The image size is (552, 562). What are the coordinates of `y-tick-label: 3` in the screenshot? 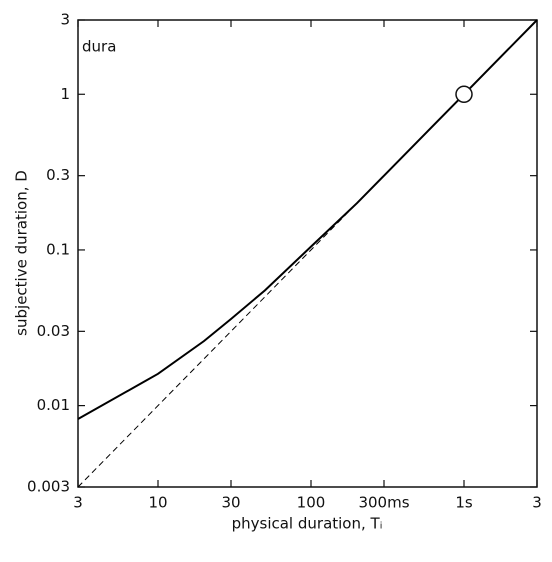 It's located at (65, 20).